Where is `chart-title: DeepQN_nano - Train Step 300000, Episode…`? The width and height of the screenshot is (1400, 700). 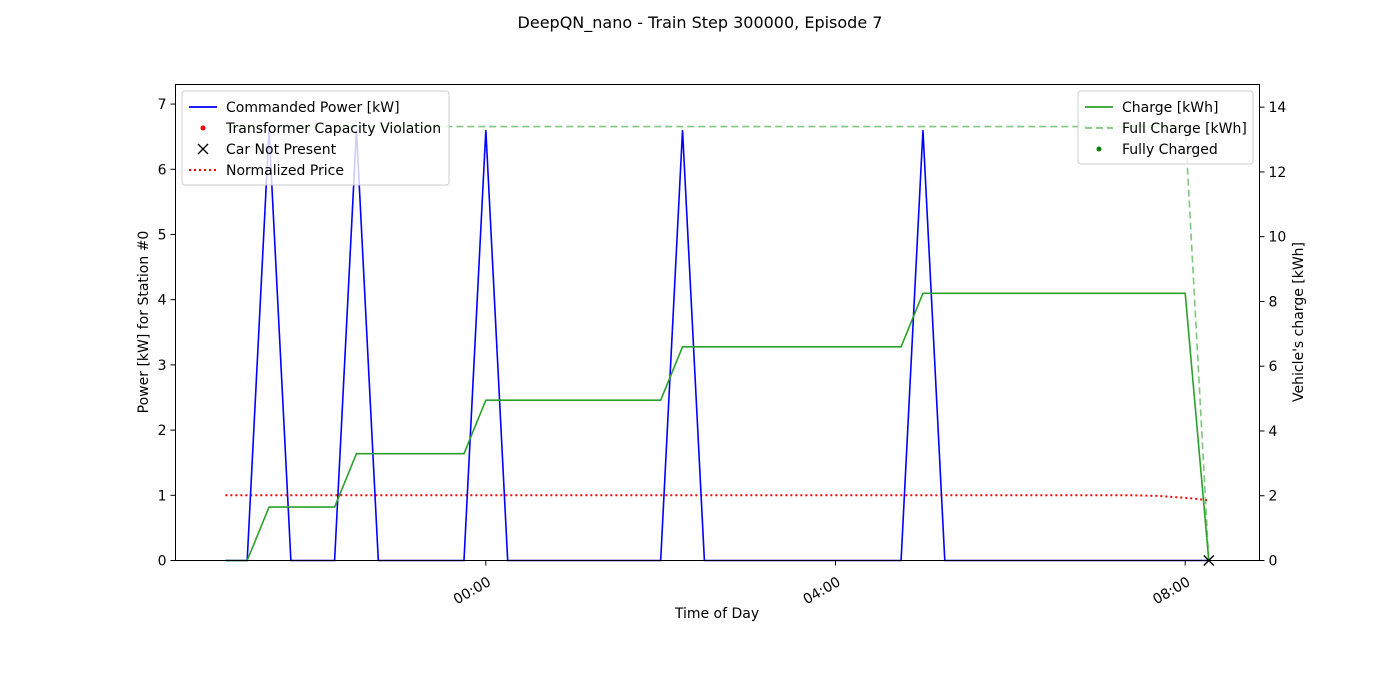 chart-title: DeepQN_nano - Train Step 300000, Episode… is located at coordinates (700, 23).